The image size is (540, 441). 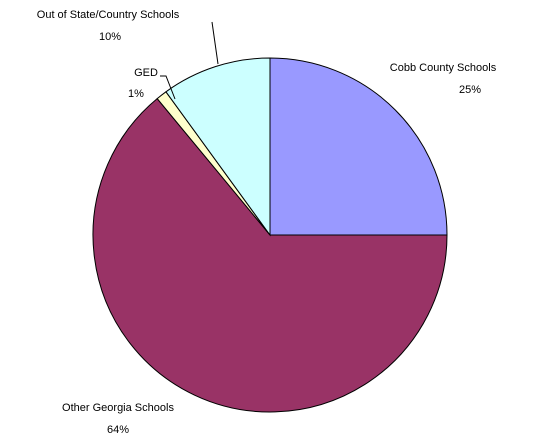 I want to click on slice-label-ged: GED, so click(x=146, y=73).